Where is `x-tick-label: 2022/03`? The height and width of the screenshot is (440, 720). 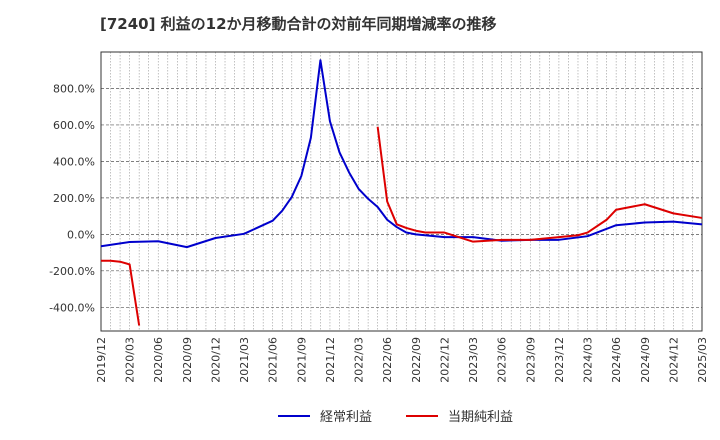 x-tick-label: 2022/03 is located at coordinates (359, 360).